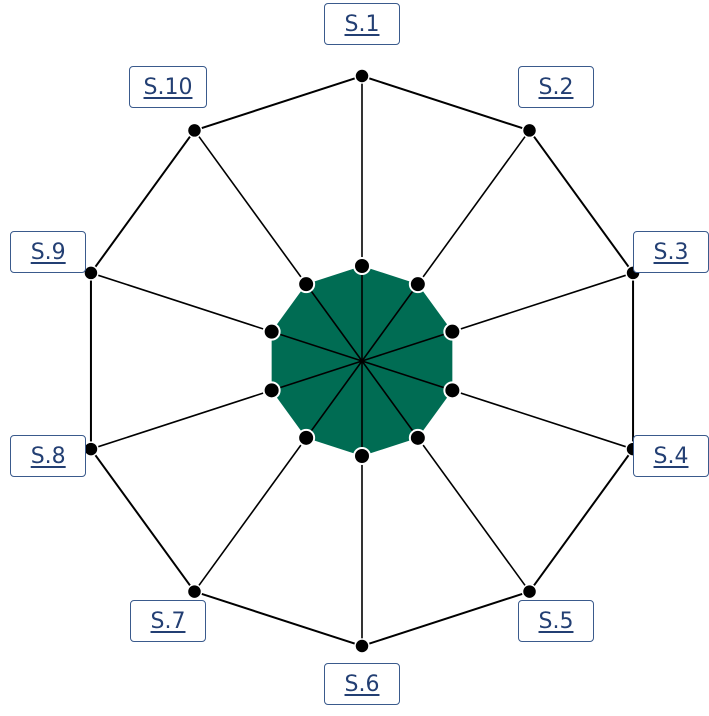 This screenshot has height=716, width=709. What do you see at coordinates (362, 24) in the screenshot?
I see `axis-label-1: S.1` at bounding box center [362, 24].